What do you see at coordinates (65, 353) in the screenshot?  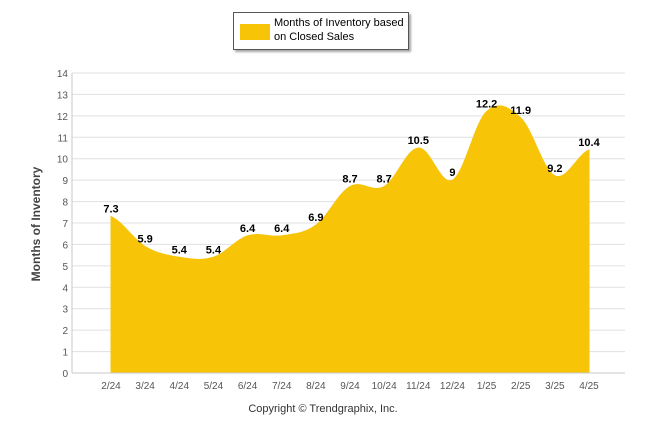 I see `y-tick-label: 1` at bounding box center [65, 353].